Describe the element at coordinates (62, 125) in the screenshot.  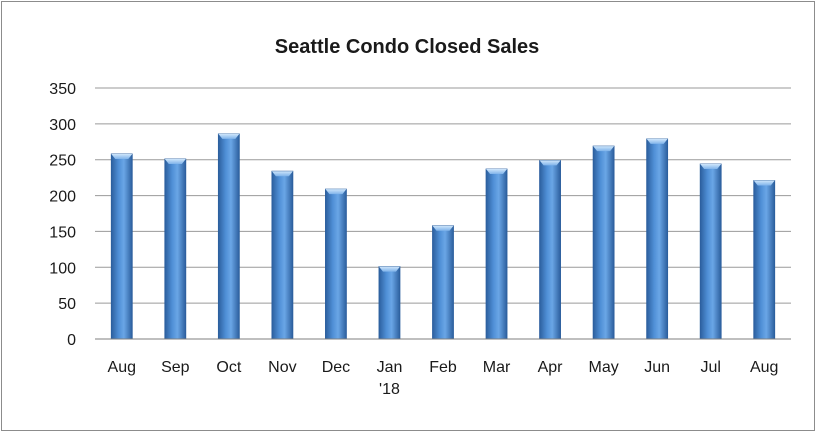
I see `y-tick-label: 300` at that location.